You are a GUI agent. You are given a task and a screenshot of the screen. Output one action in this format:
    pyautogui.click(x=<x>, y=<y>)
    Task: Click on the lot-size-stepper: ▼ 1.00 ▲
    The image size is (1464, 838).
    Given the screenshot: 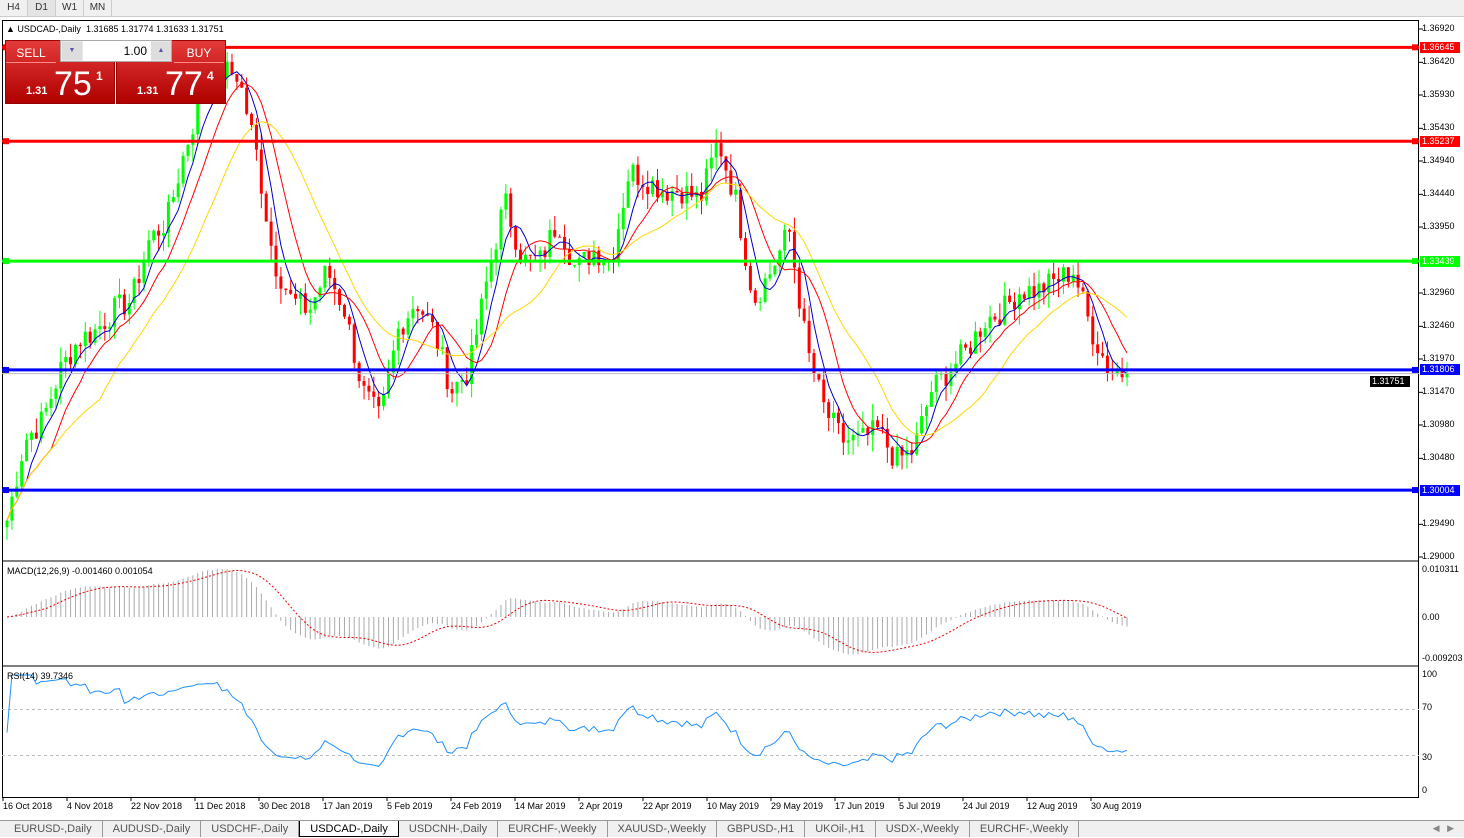 What is the action you would take?
    pyautogui.click(x=116, y=51)
    